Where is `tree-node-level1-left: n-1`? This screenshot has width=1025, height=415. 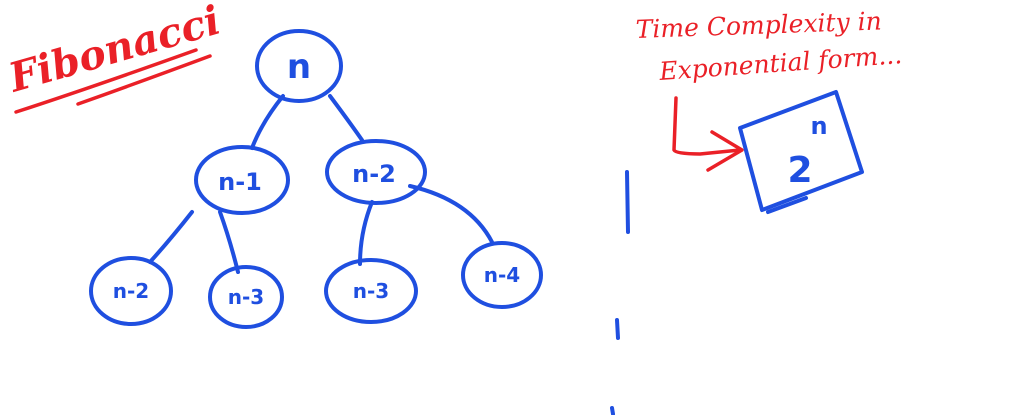 tree-node-level1-left: n-1 is located at coordinates (242, 180).